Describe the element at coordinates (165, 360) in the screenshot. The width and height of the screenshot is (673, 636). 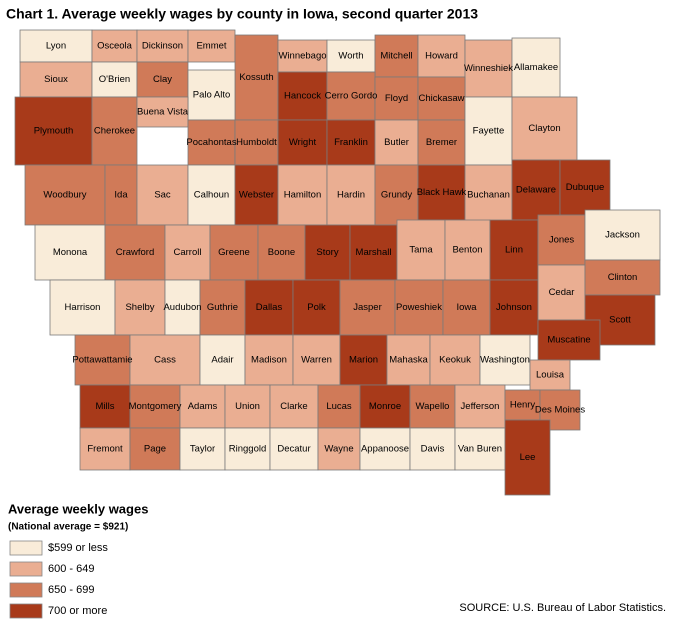
I see `county-name: Cass` at that location.